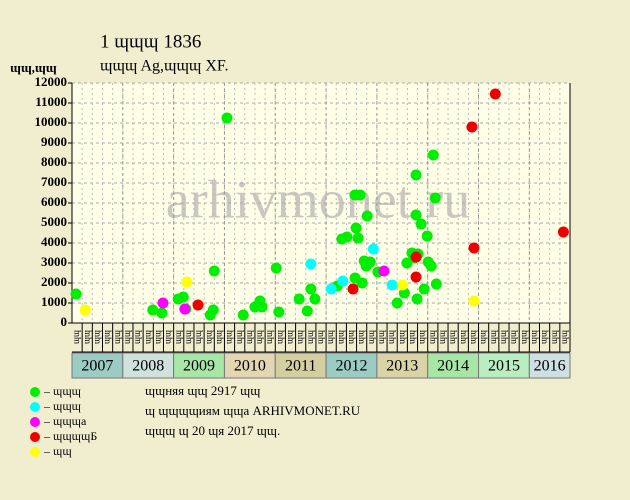  What do you see at coordinates (54, 241) in the screenshot?
I see `y-tick-label: 4000` at bounding box center [54, 241].